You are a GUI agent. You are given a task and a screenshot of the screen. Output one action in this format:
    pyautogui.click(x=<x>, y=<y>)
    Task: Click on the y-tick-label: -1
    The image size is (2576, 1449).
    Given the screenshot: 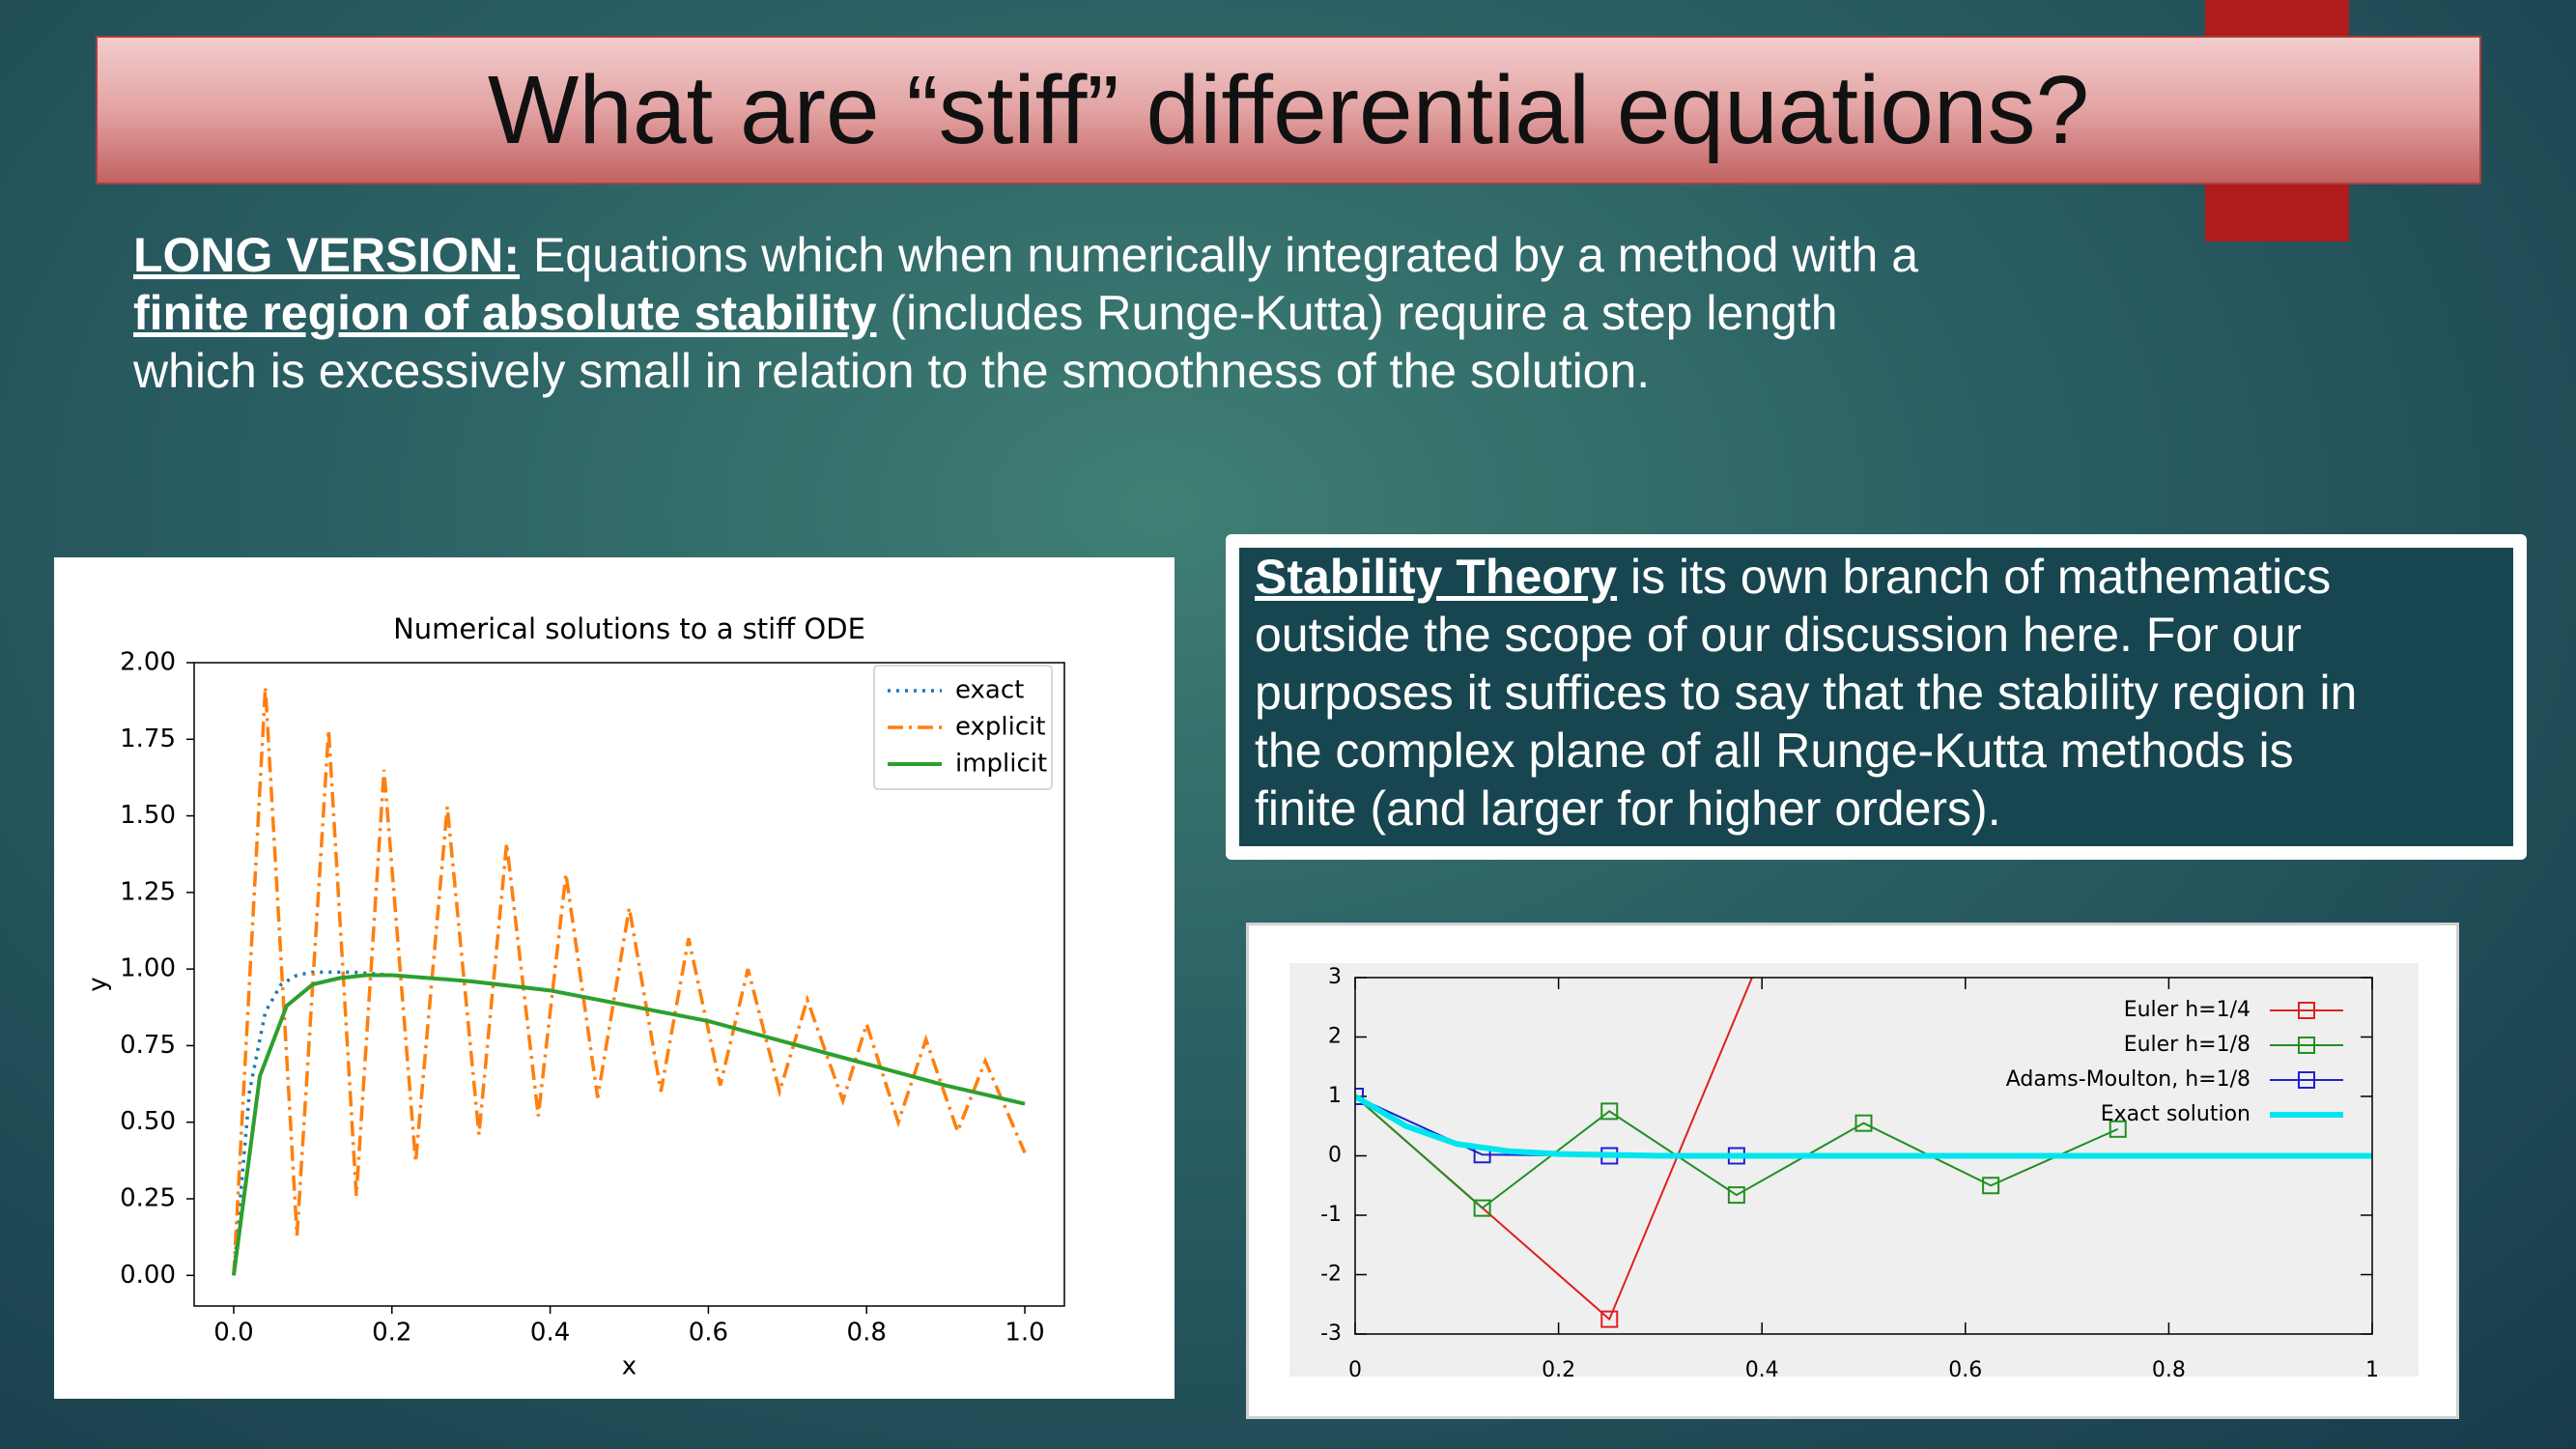 What is the action you would take?
    pyautogui.click(x=1331, y=1215)
    